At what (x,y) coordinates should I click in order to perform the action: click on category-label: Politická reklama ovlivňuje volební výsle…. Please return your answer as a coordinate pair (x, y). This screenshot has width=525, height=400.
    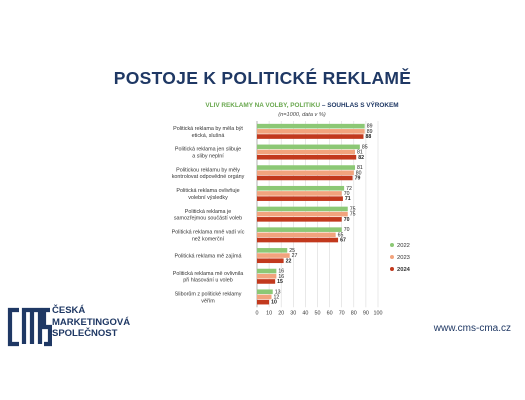
    Looking at the image, I should click on (207, 194).